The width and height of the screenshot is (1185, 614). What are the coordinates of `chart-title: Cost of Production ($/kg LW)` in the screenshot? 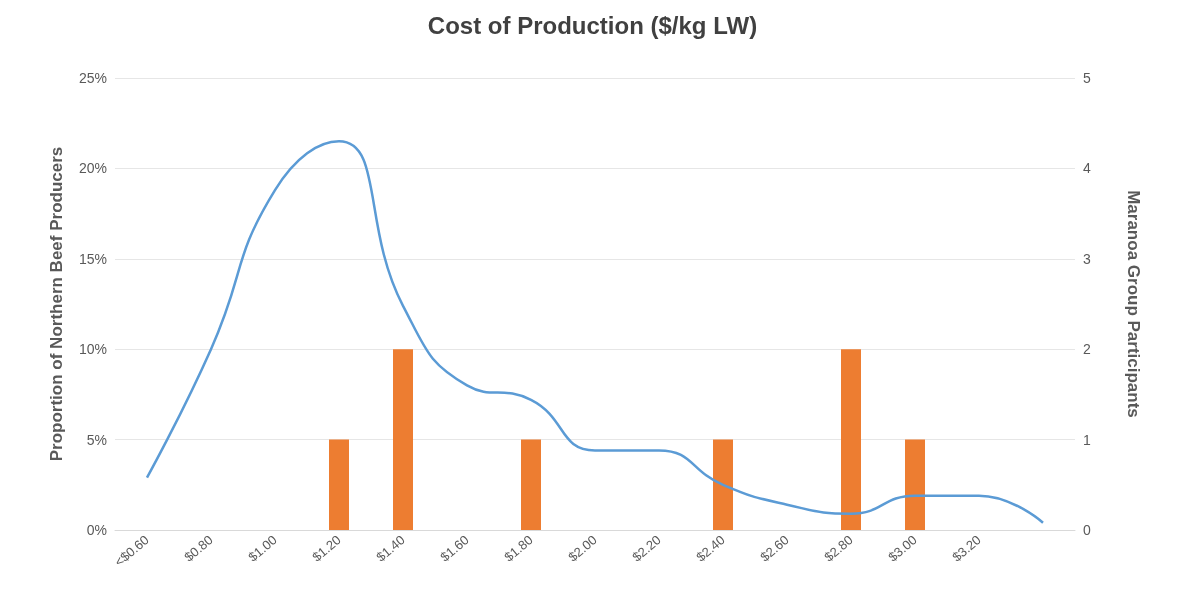 It's located at (592, 25).